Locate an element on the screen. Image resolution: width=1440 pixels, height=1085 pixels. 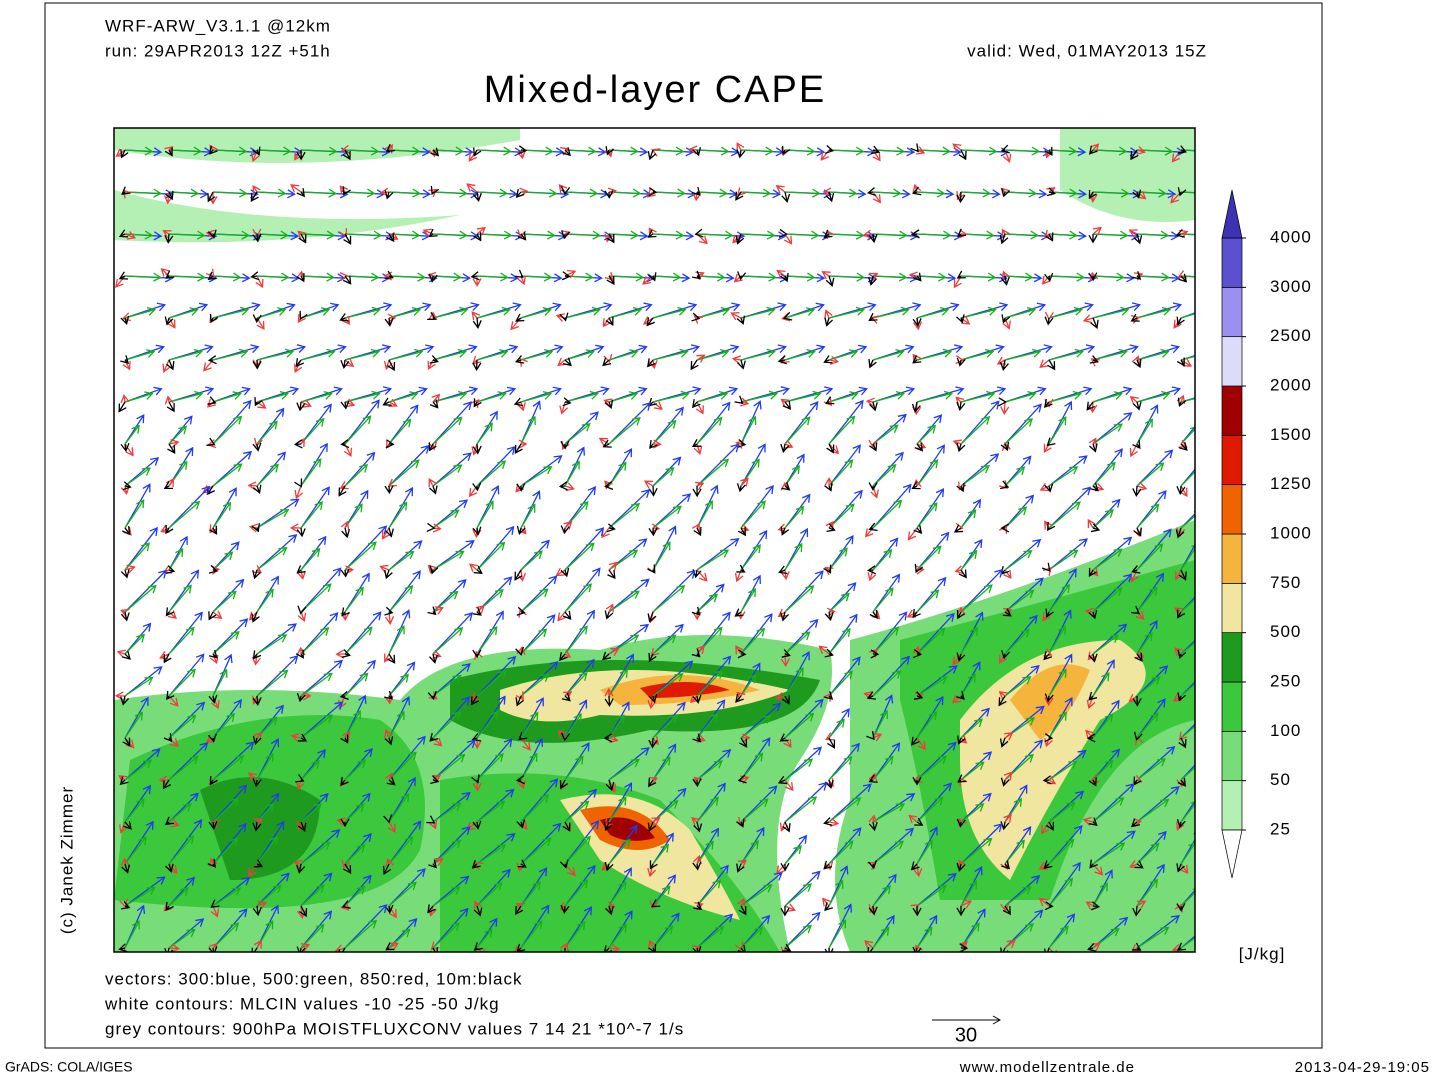
color-below is located at coordinates (1232, 854).